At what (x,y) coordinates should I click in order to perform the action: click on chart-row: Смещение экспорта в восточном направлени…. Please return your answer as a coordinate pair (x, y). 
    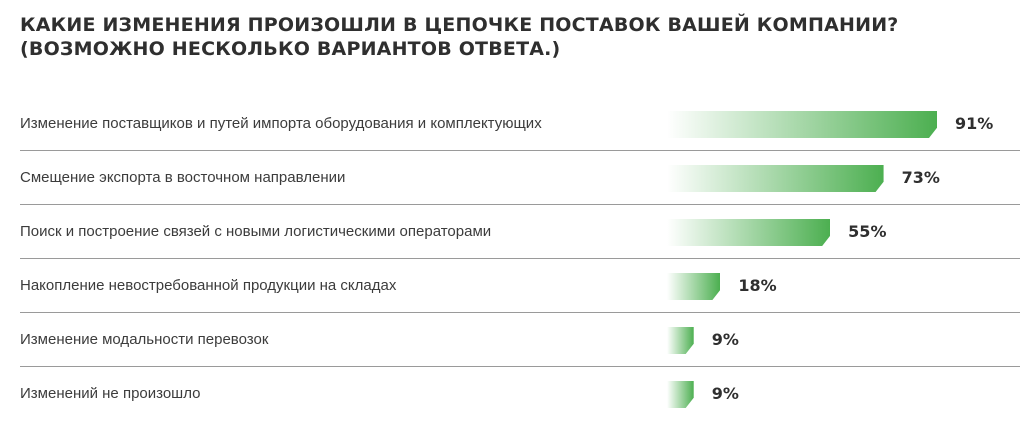
    Looking at the image, I should click on (512, 178).